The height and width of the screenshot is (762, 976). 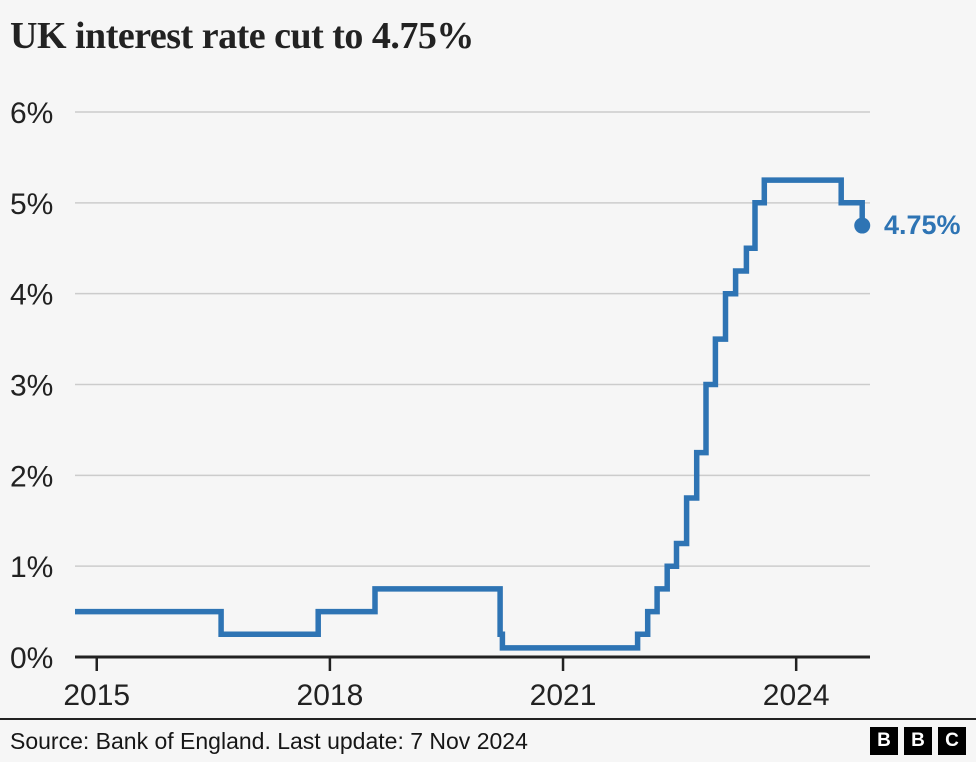 What do you see at coordinates (862, 225) in the screenshot?
I see `latest-rate-dot` at bounding box center [862, 225].